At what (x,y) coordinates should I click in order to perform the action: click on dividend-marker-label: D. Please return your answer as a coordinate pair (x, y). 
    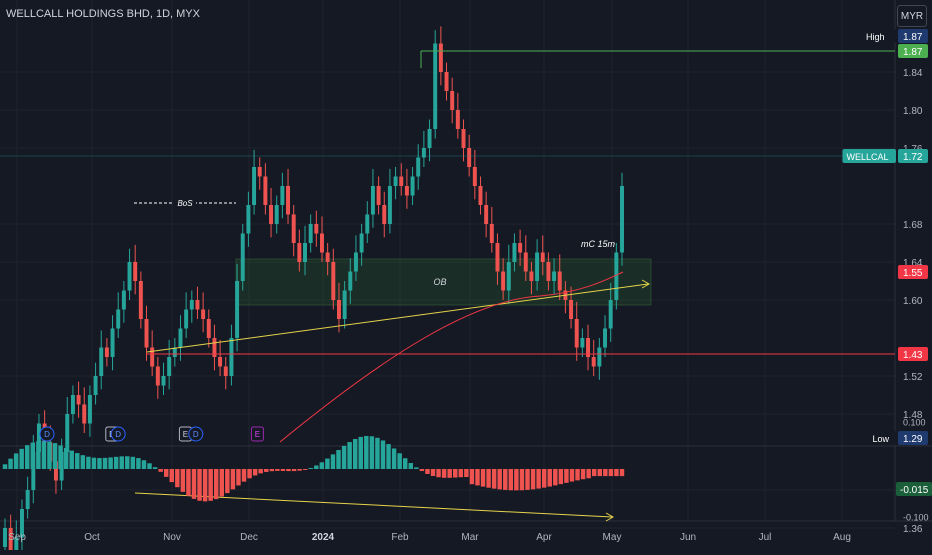
    Looking at the image, I should click on (47, 434).